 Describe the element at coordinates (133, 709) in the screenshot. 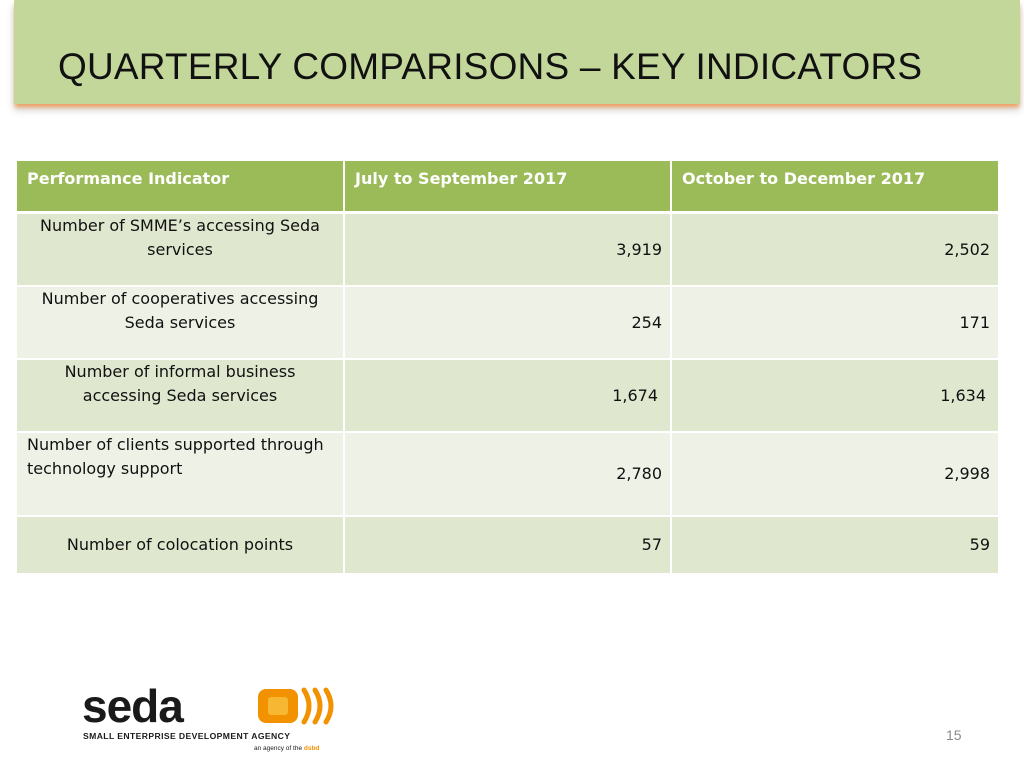

I see `logo-wordmark: seda` at that location.